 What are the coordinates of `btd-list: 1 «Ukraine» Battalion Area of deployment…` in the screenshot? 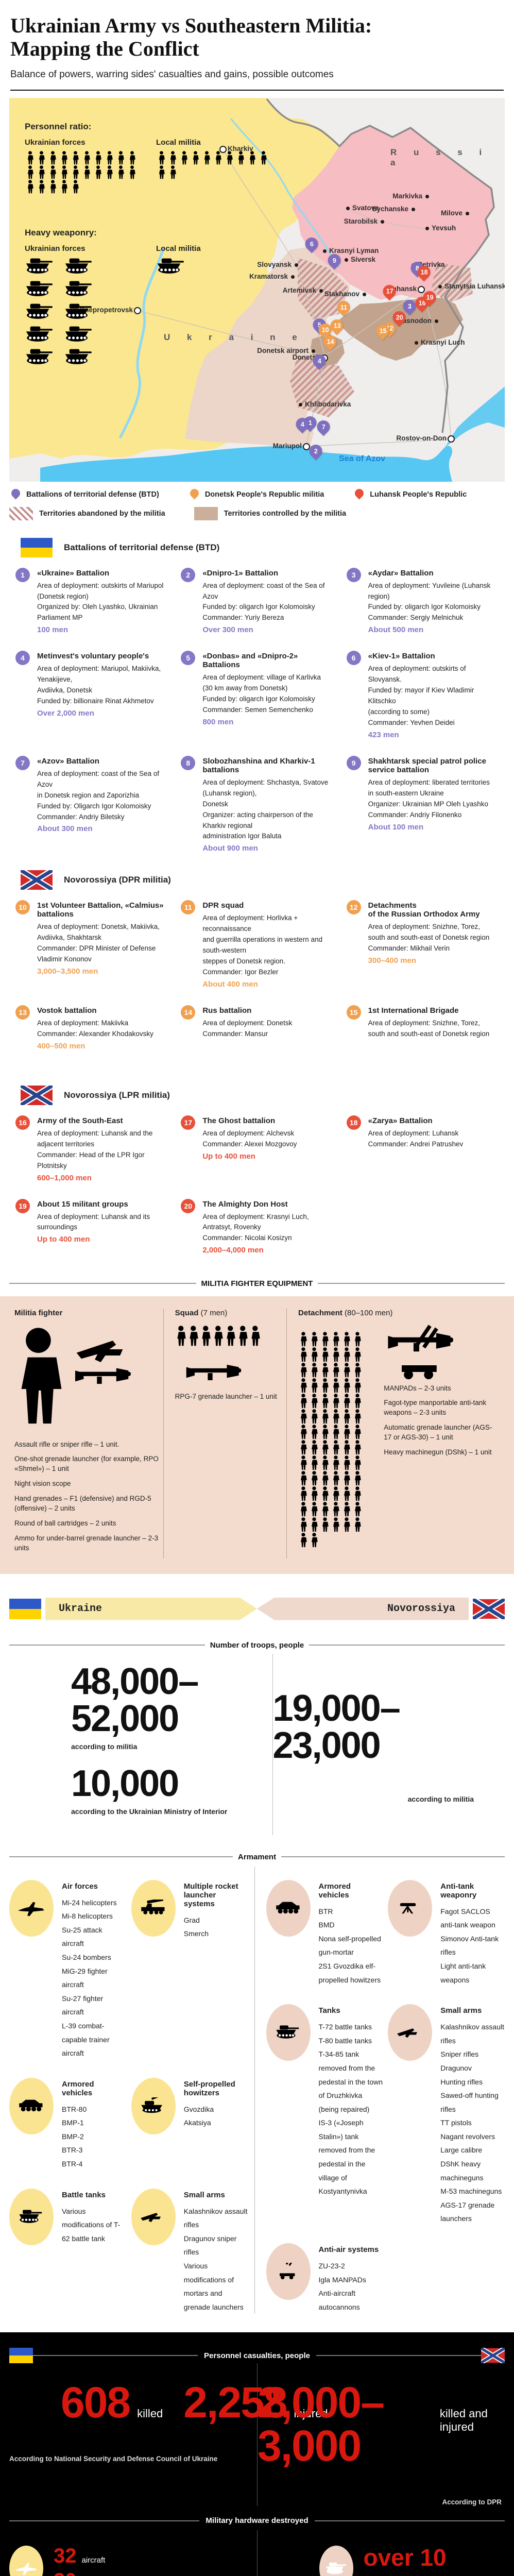 It's located at (257, 710).